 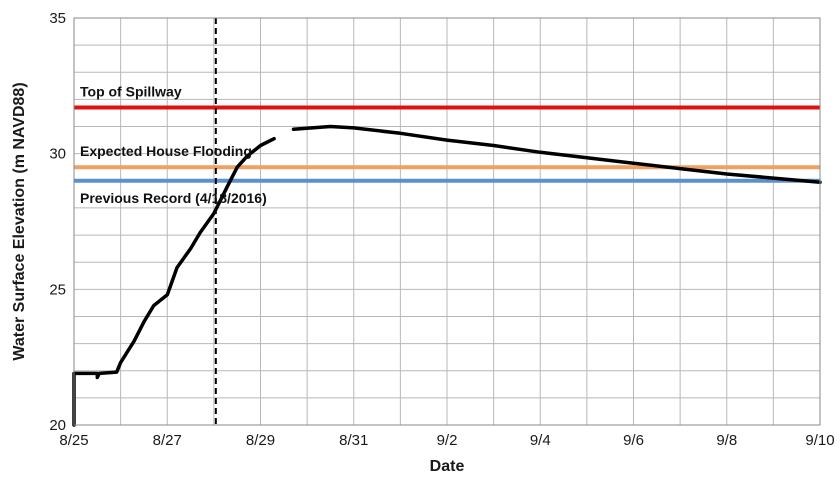 I want to click on x-tick-label: 8/31, so click(x=353, y=440).